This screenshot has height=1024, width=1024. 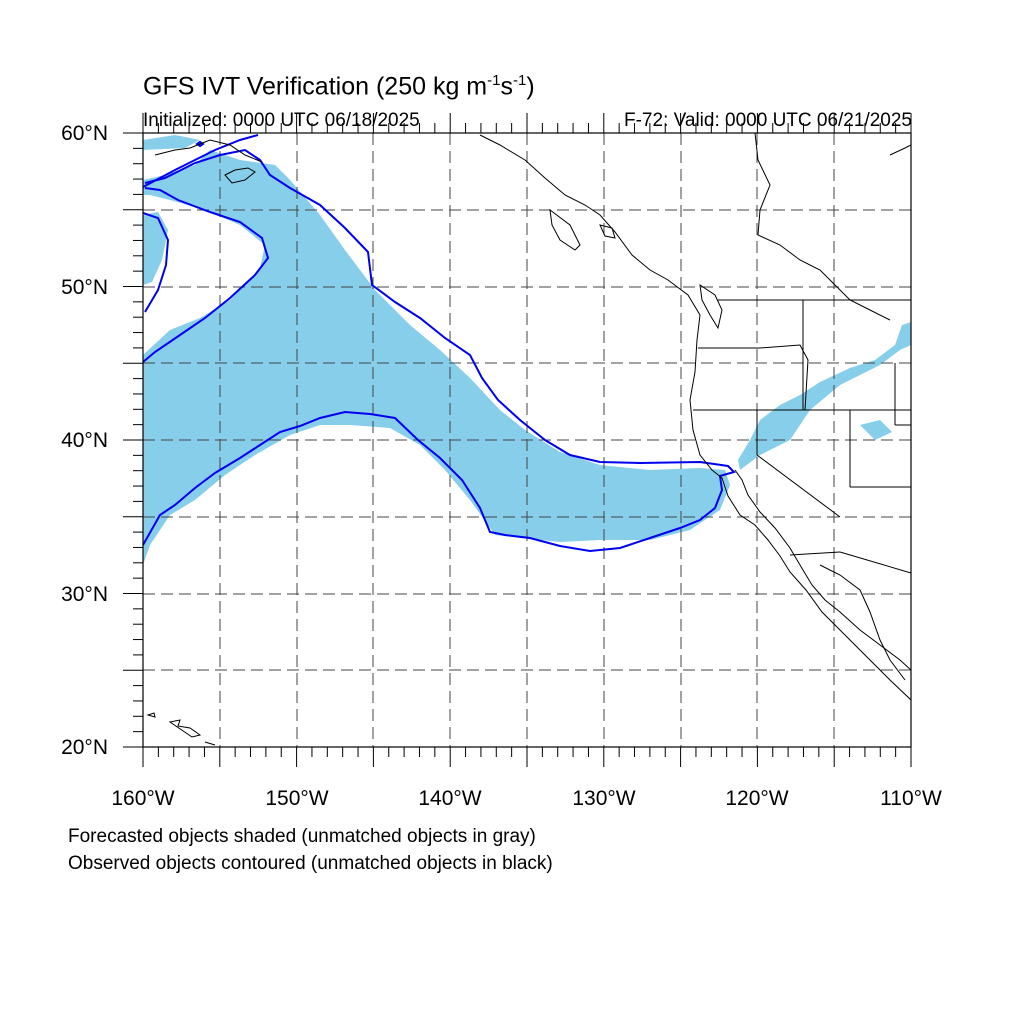 What do you see at coordinates (876, 430) in the screenshot?
I see `forecast-object-small` at bounding box center [876, 430].